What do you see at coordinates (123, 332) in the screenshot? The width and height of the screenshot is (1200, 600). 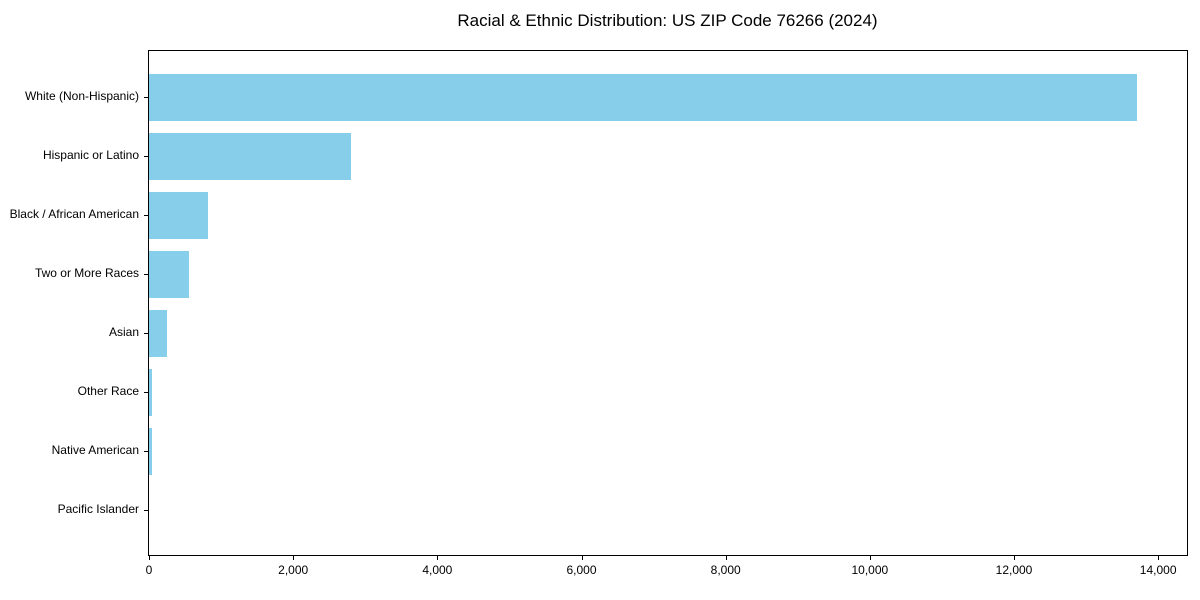 I see `y-axis-label: Asian` at bounding box center [123, 332].